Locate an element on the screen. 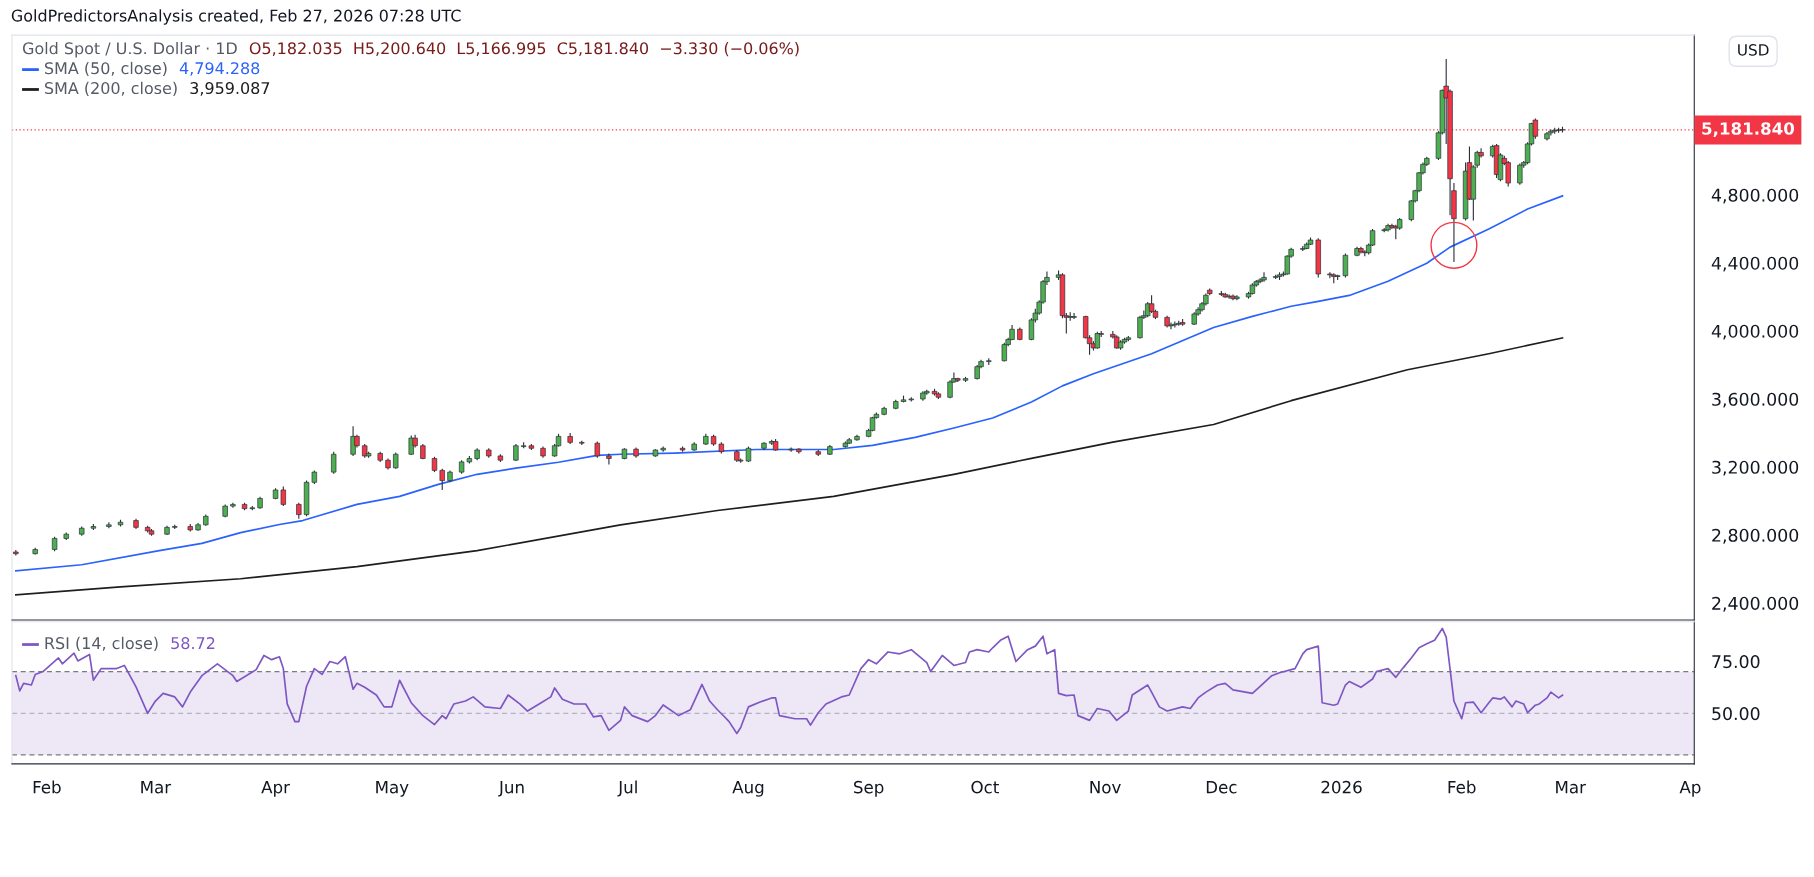  y-tick-label: 2,400.000 is located at coordinates (1755, 604).